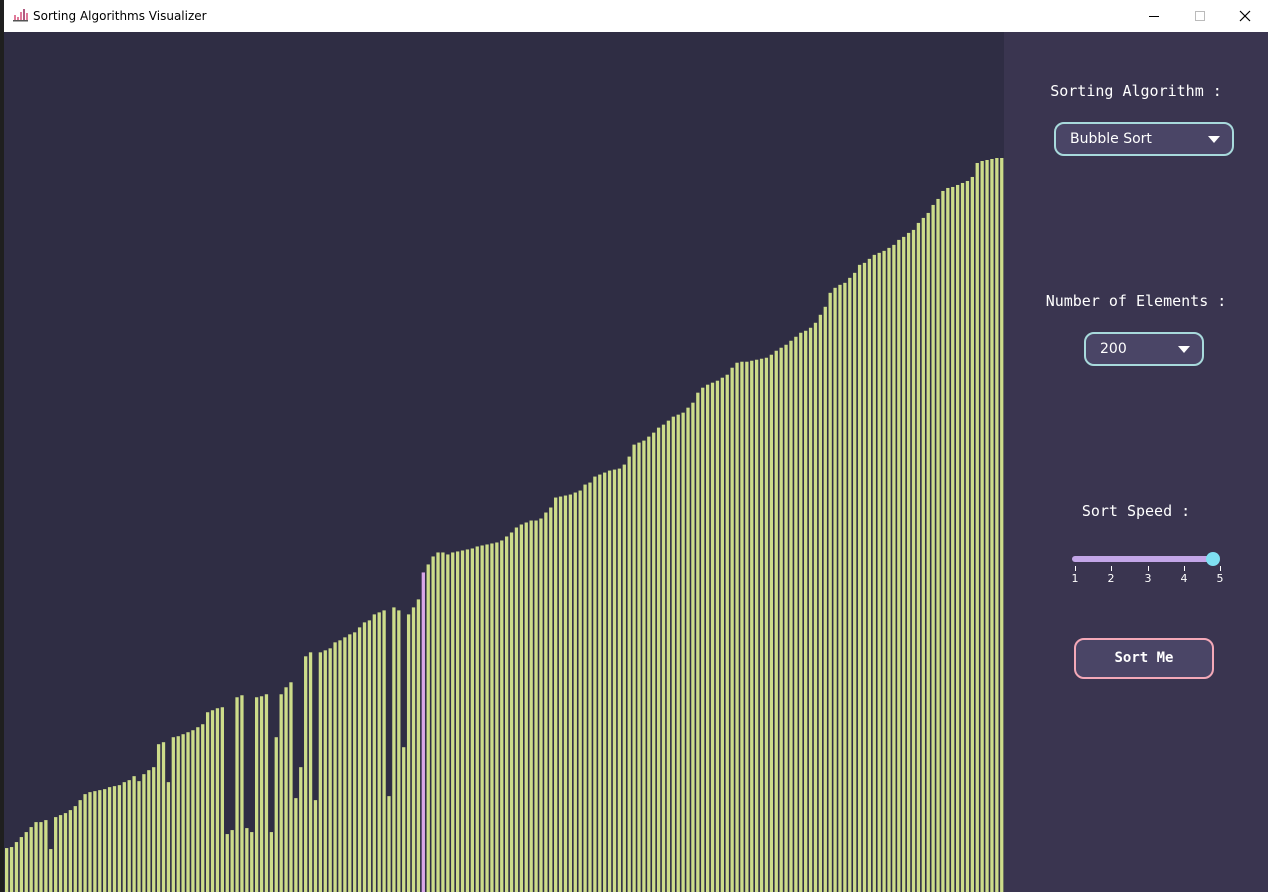  Describe the element at coordinates (1144, 139) in the screenshot. I see `algorithm-dropdown: Bubble Sort` at that location.